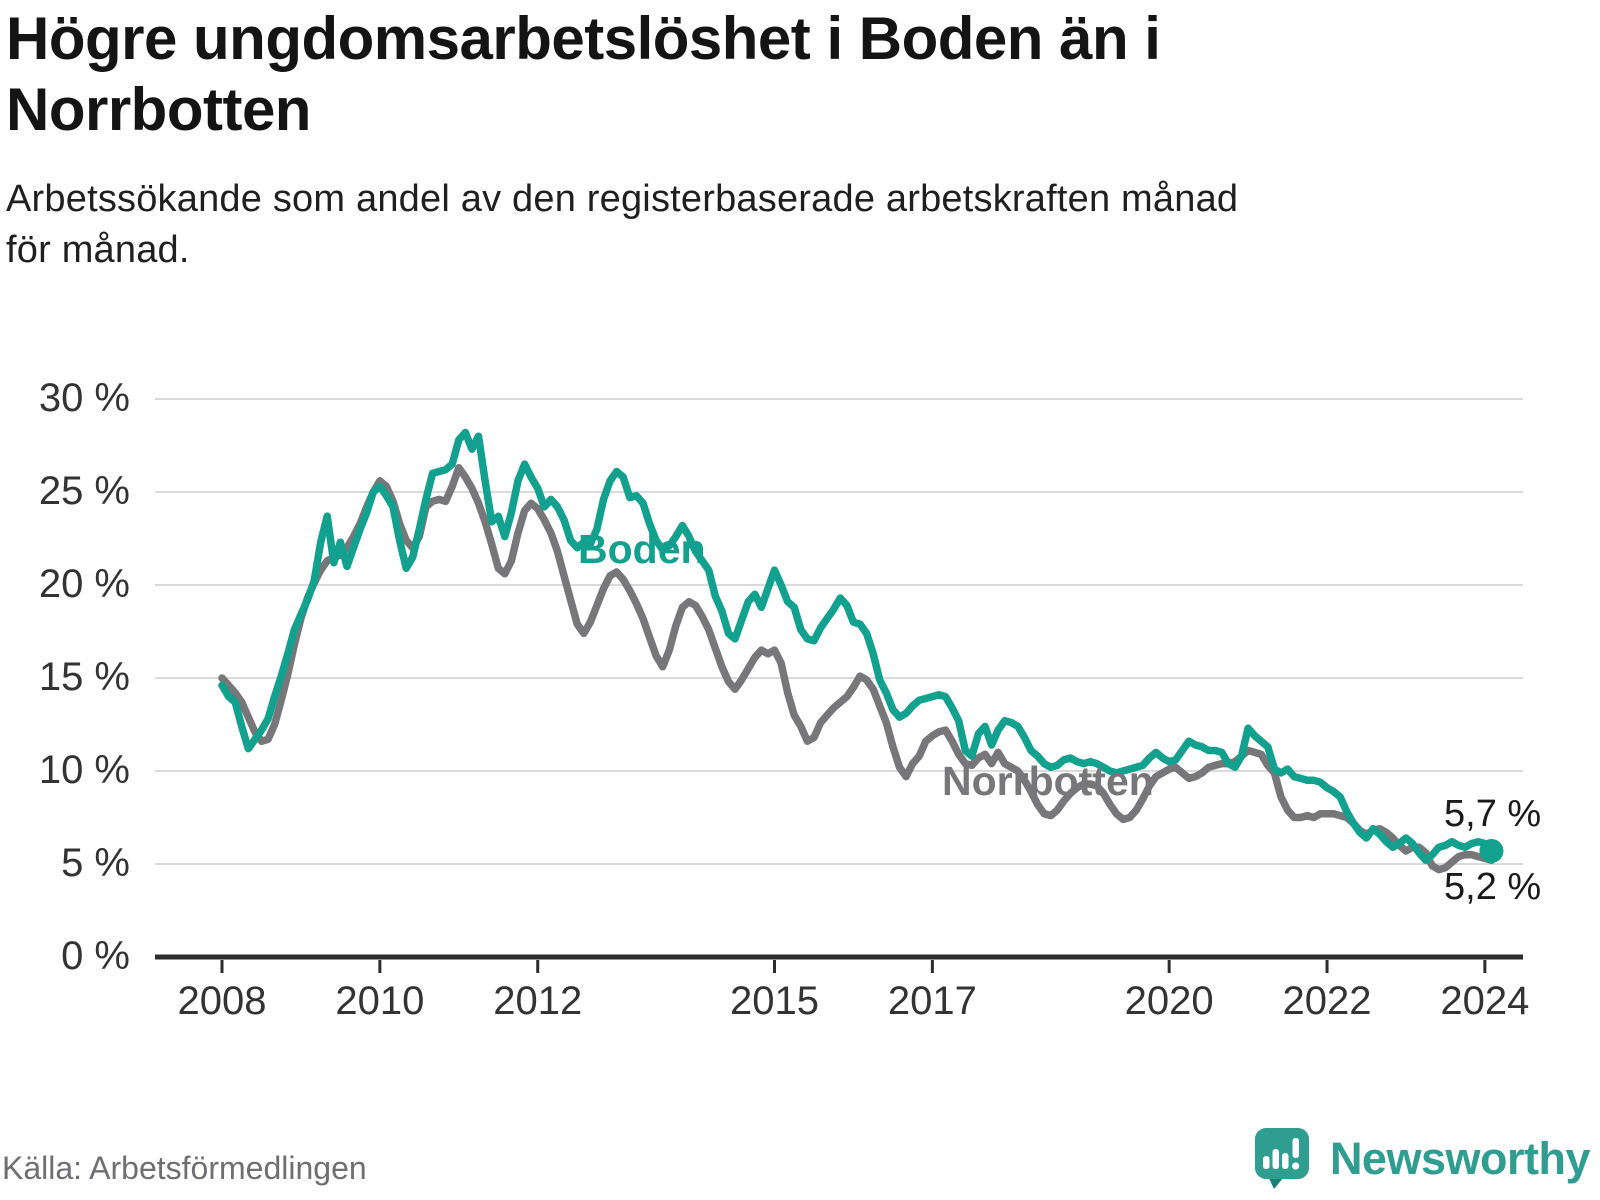  I want to click on y-tick-label: 30 %, so click(84, 398).